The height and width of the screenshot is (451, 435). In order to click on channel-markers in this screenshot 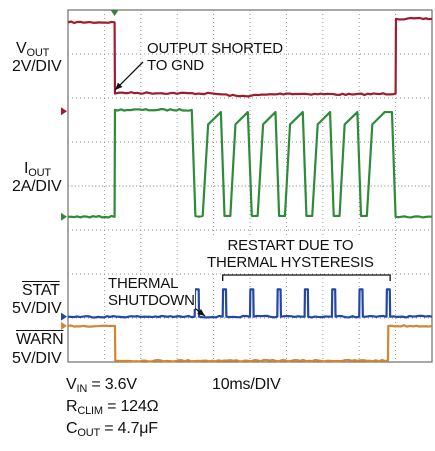, I will do `click(90, 170)`.